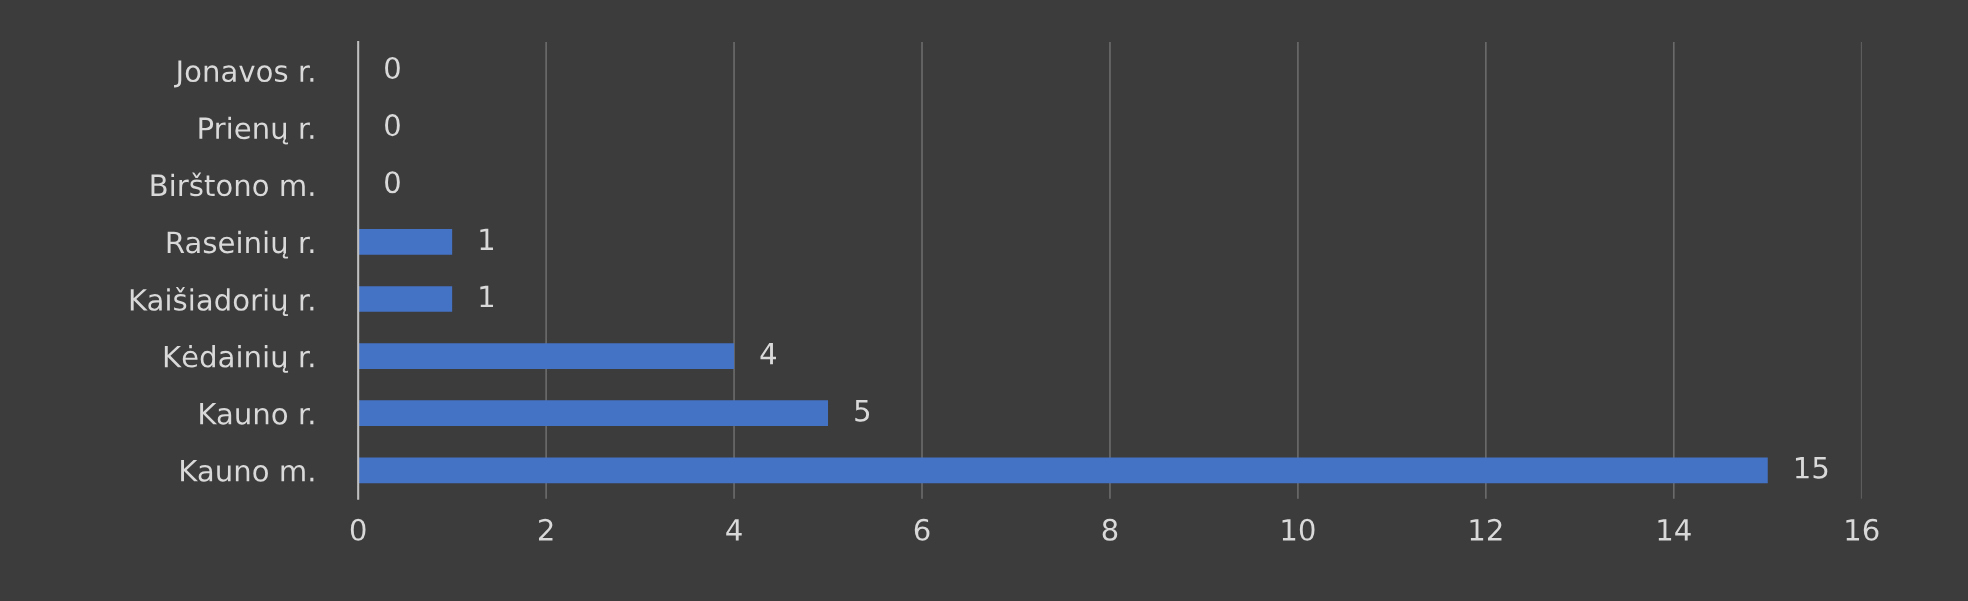  What do you see at coordinates (222, 302) in the screenshot?
I see `y-tick-label: Kaišiadorių r.` at bounding box center [222, 302].